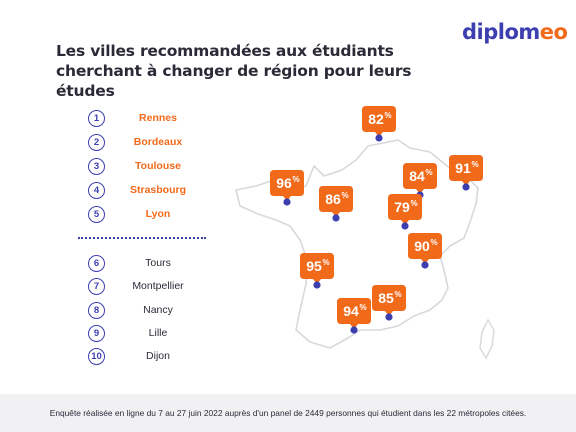 This screenshot has height=432, width=576. I want to click on value-label: 84, so click(417, 176).